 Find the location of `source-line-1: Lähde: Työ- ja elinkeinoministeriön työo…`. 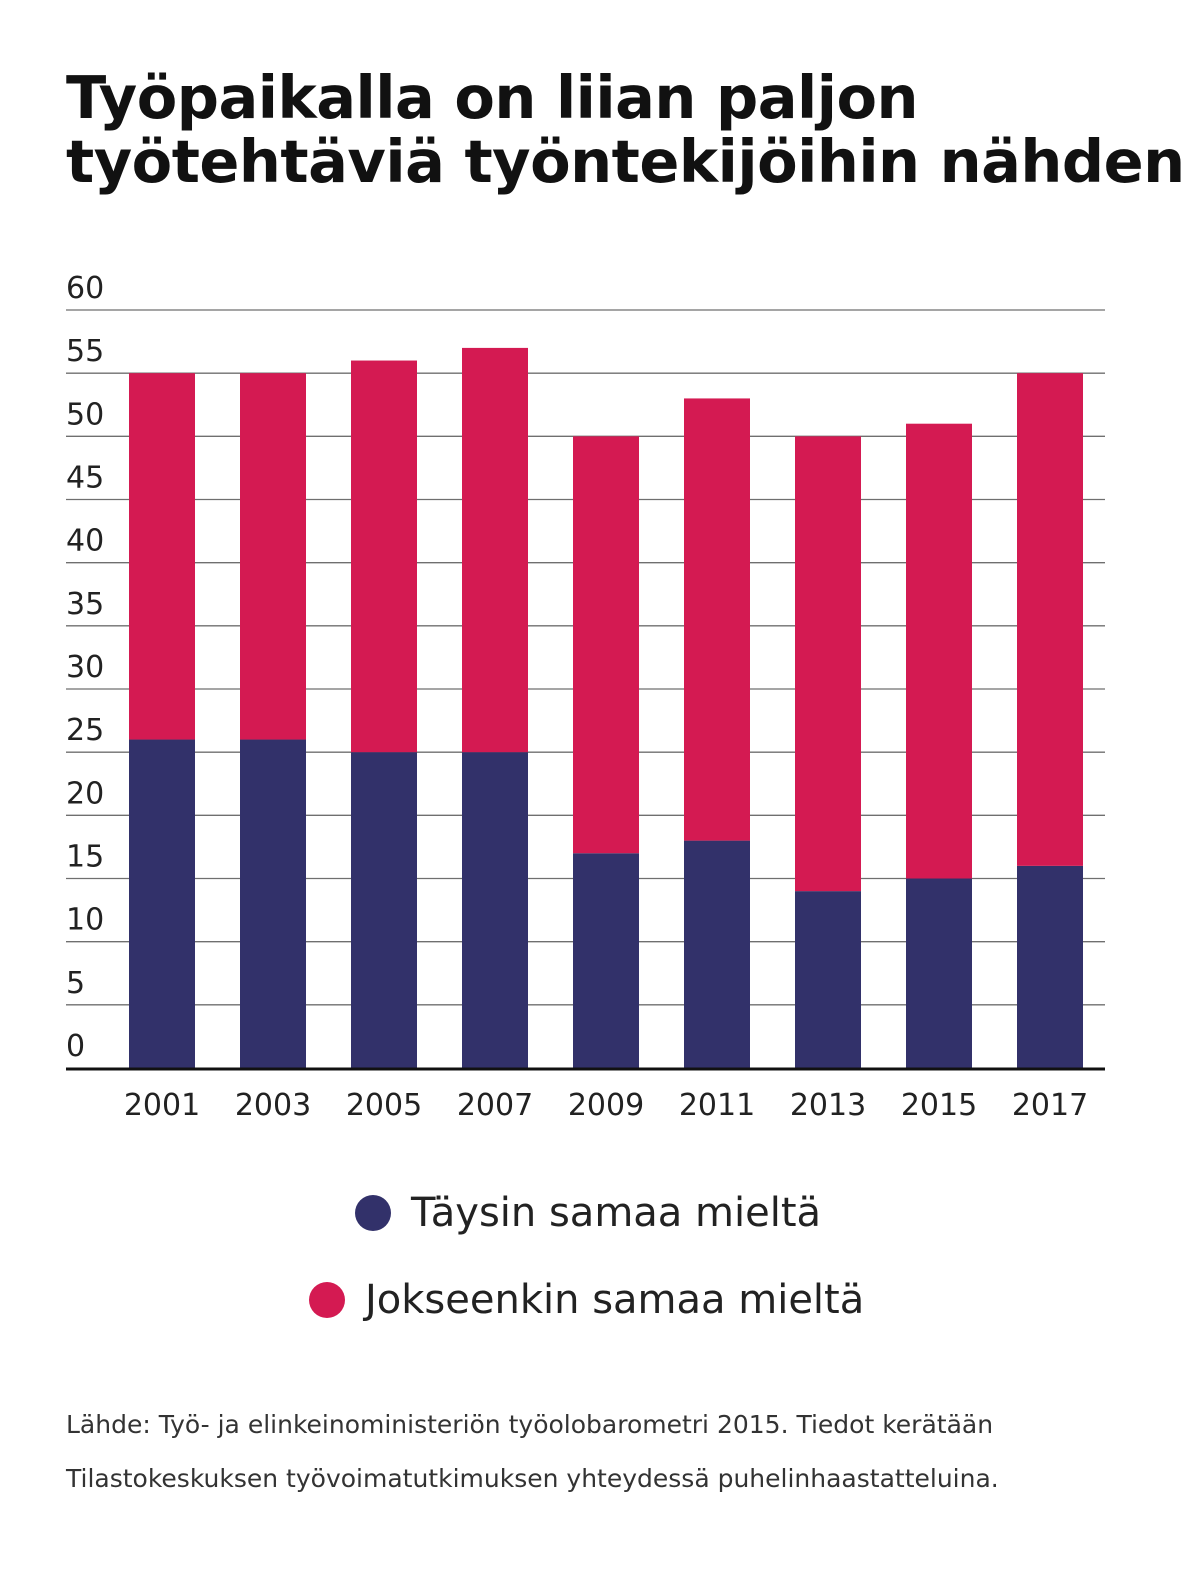

source-line-1: Lähde: Työ- ja elinkeinoministeriön työo… is located at coordinates (530, 1424).